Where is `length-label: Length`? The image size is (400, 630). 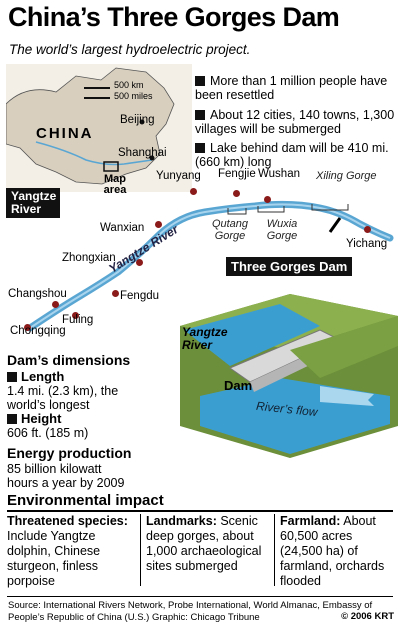 length-label: Length is located at coordinates (35, 377).